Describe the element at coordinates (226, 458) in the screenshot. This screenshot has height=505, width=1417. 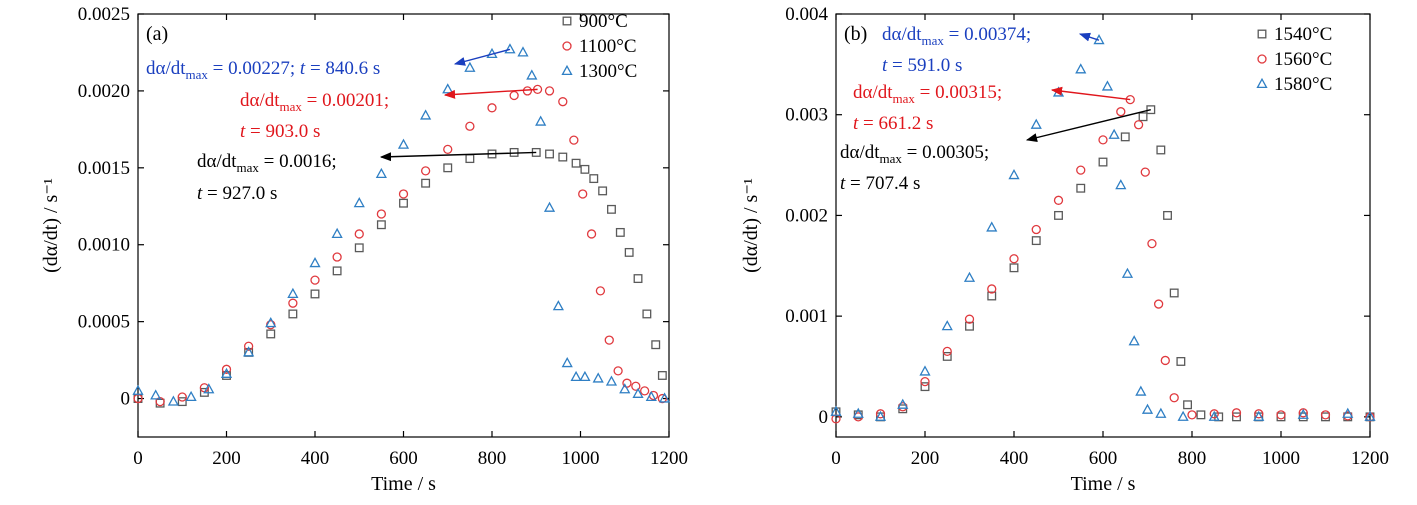
I see `x-tick-label: 200` at that location.